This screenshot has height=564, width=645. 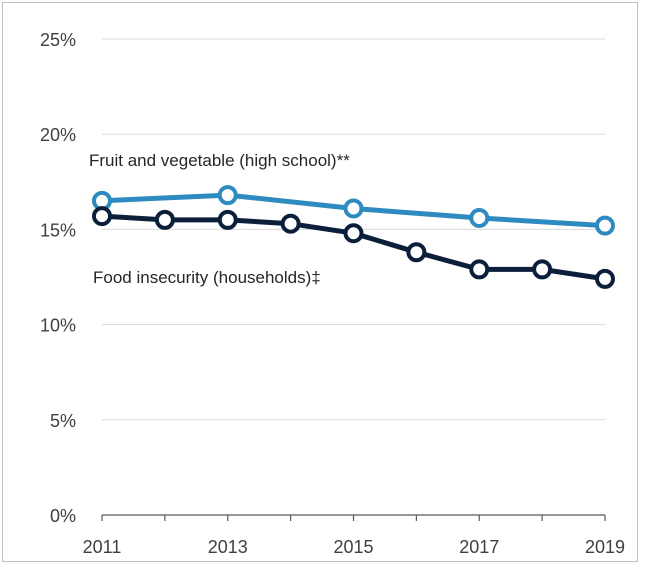 I want to click on x-tick-label: 2011, so click(x=102, y=547).